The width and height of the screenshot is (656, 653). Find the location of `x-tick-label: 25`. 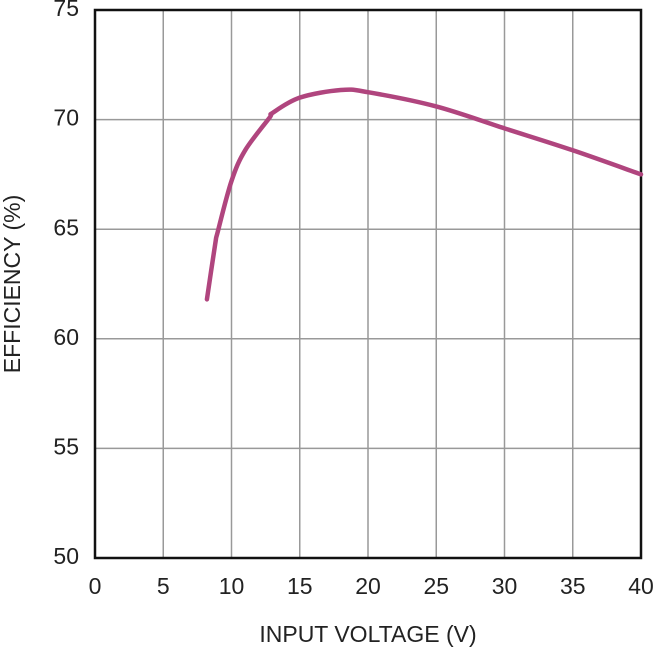

x-tick-label: 25 is located at coordinates (436, 586).